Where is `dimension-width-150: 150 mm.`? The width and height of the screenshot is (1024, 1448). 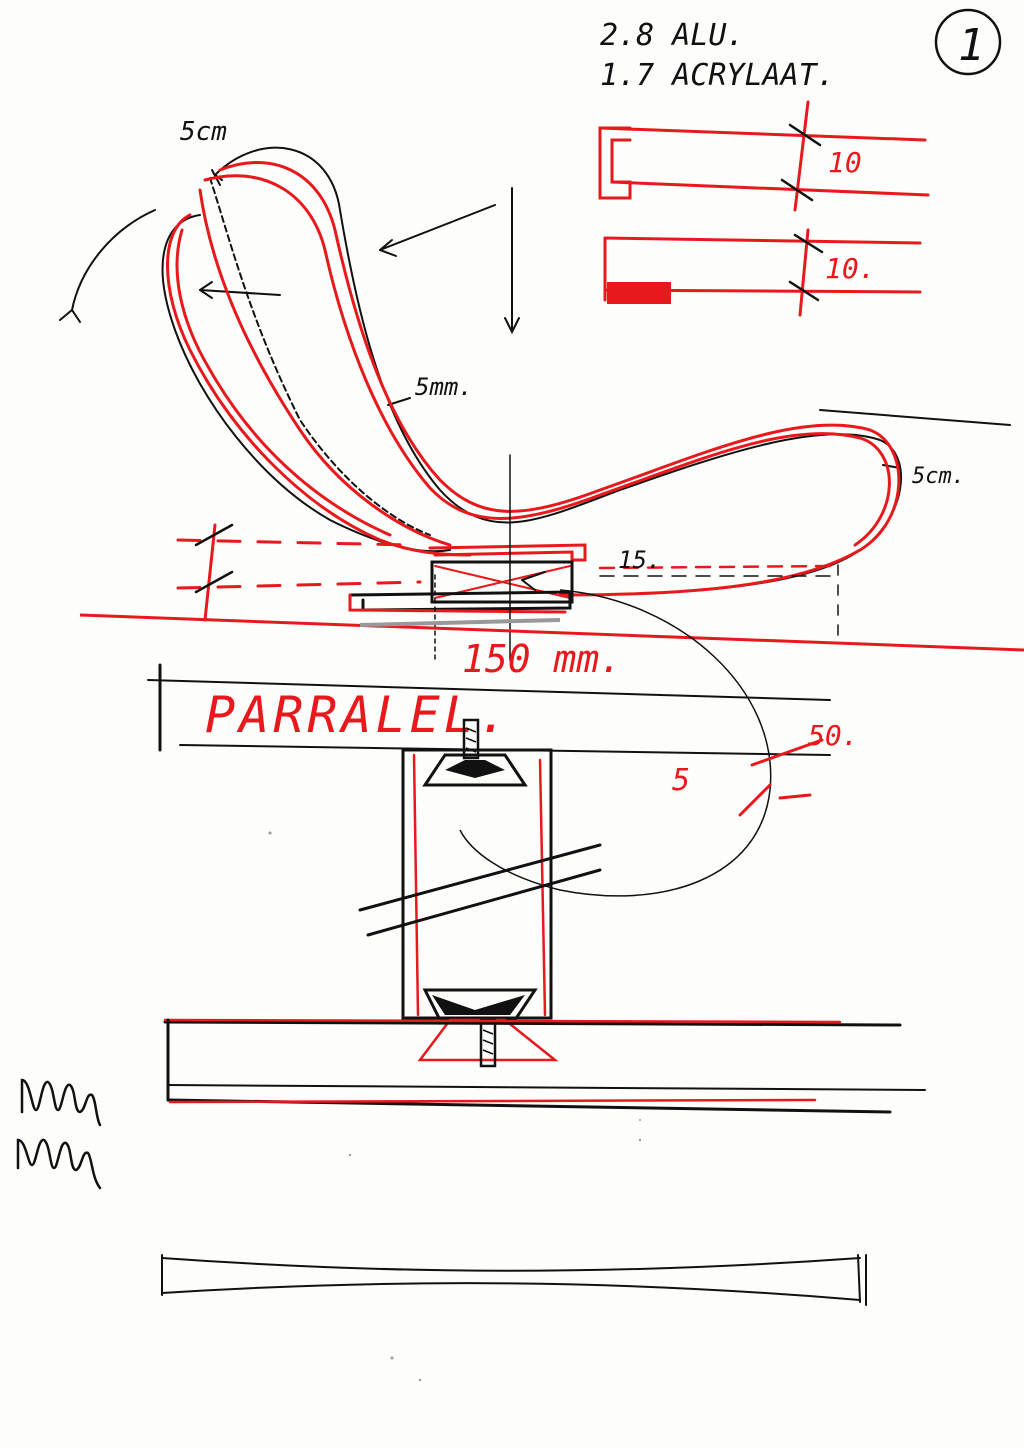 dimension-width-150: 150 mm. is located at coordinates (542, 659).